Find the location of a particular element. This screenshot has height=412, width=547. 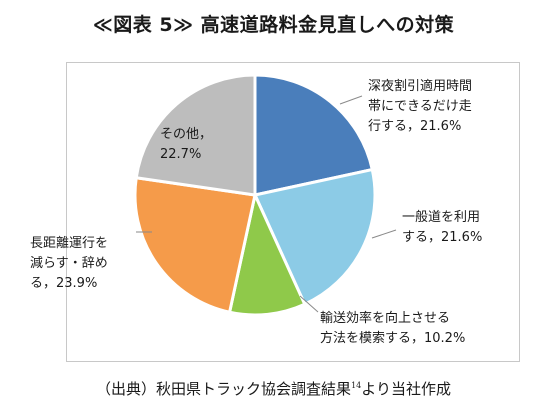

slice-general-road is located at coordinates (314, 237).